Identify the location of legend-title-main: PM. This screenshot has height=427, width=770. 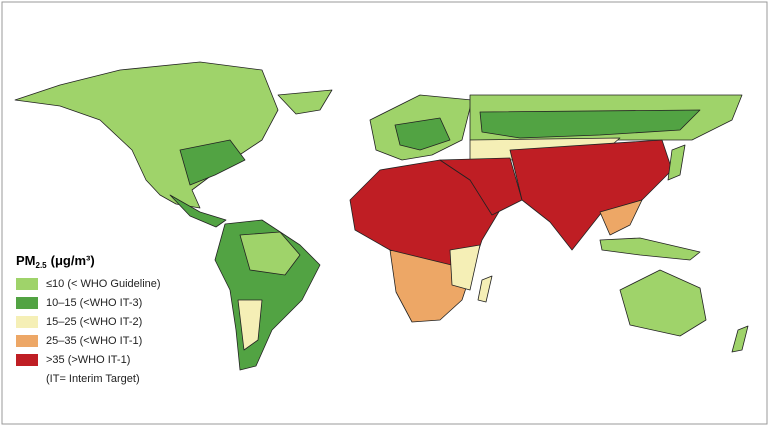
(26, 260).